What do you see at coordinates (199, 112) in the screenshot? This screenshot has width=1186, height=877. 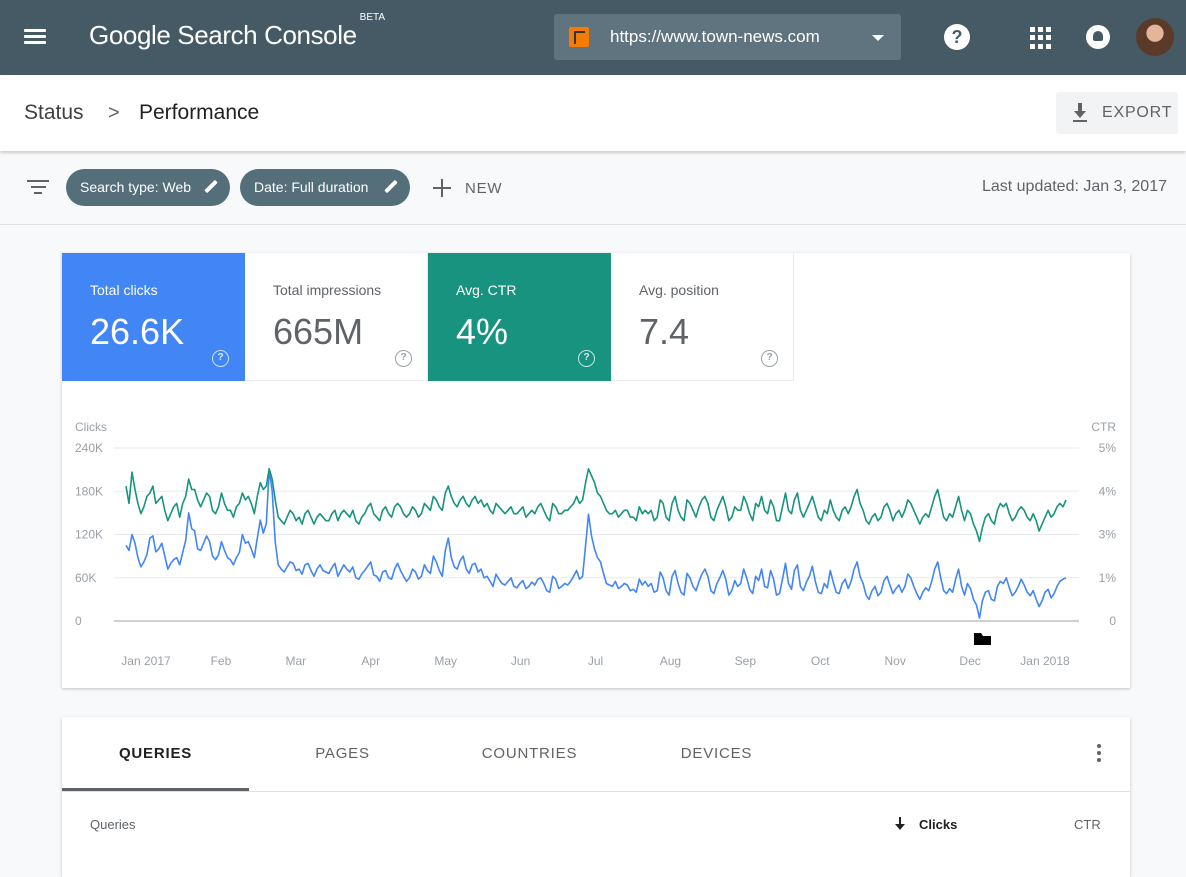 I see `page-title: Performance` at bounding box center [199, 112].